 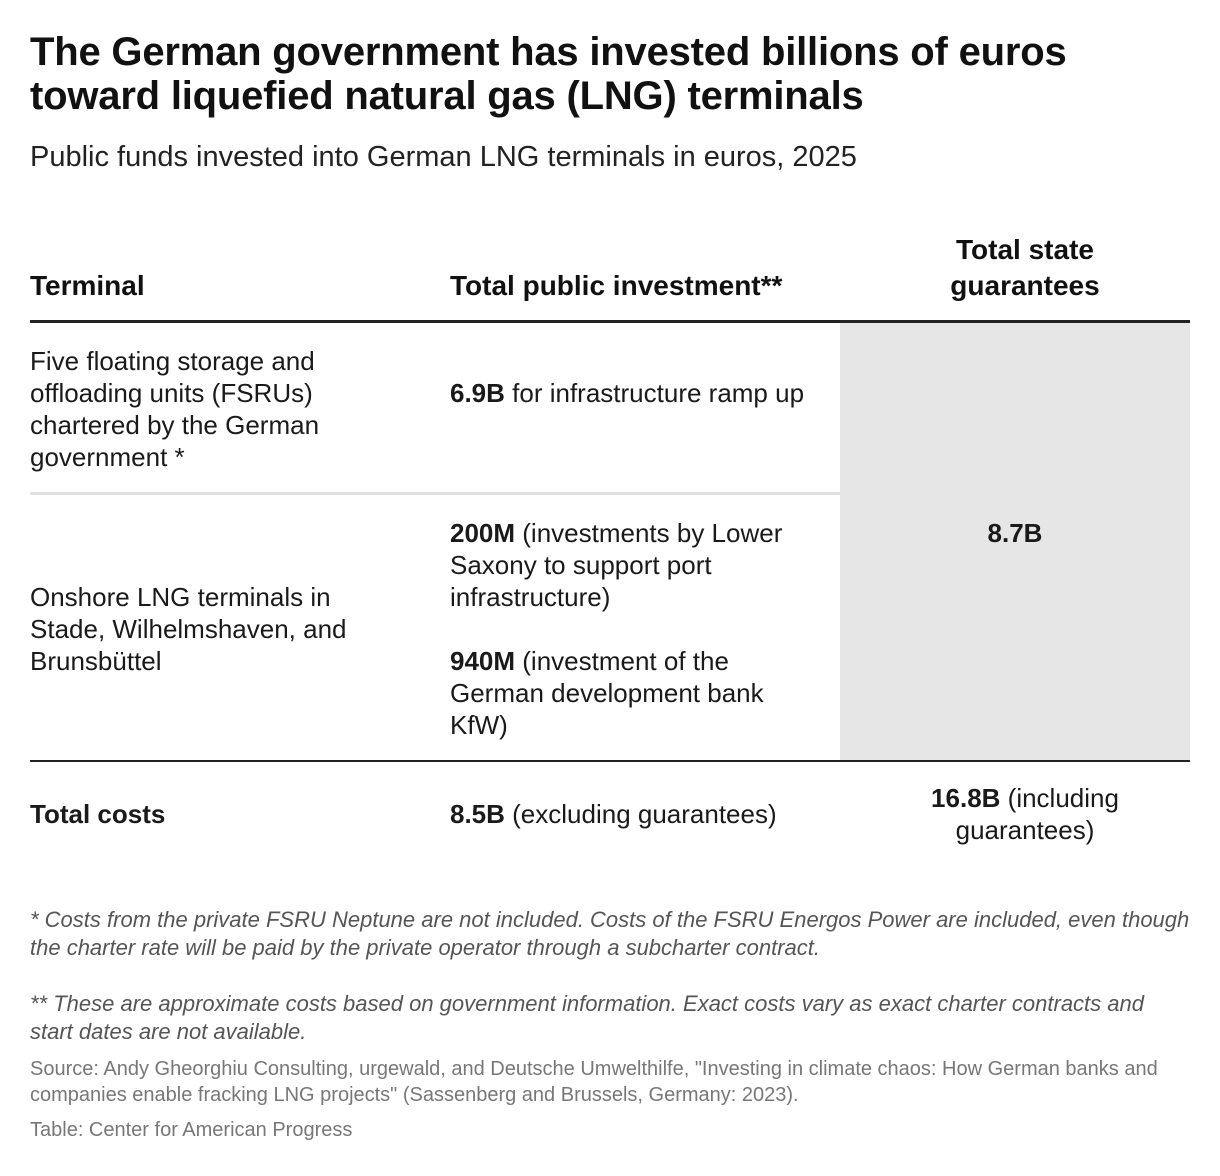 I want to click on total-investment-amount: 8.5B, so click(x=477, y=814).